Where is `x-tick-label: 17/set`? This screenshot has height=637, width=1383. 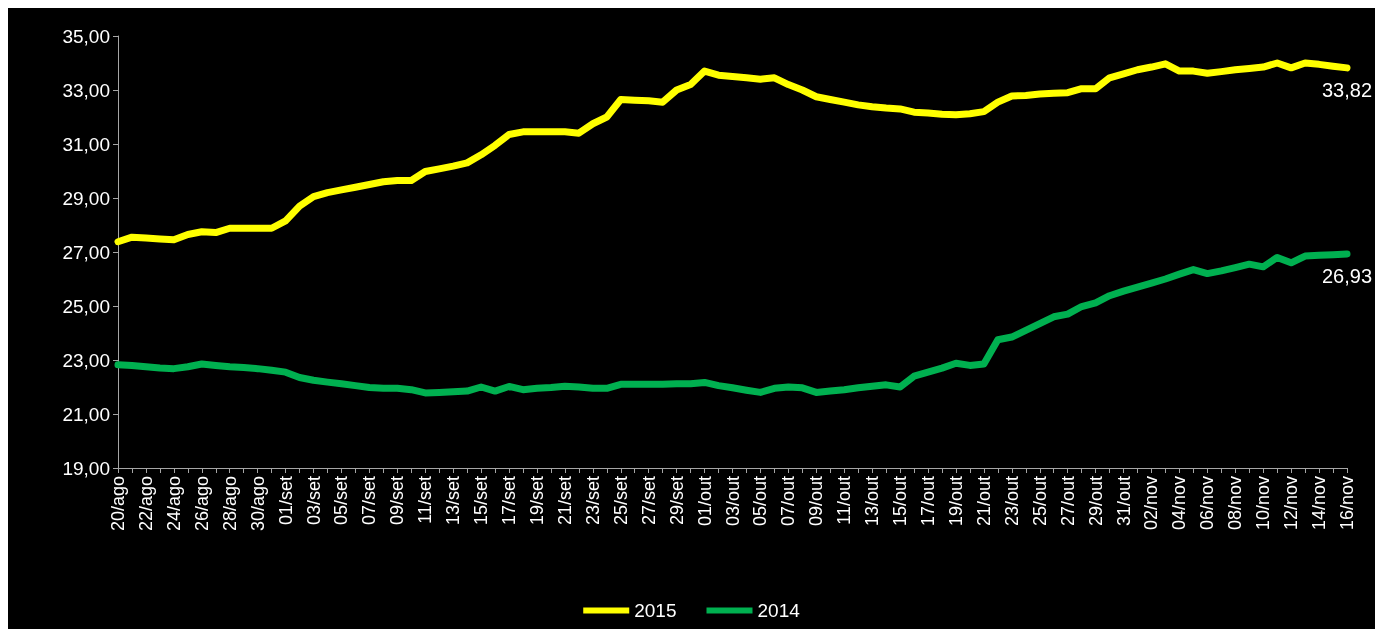 x-tick-label: 17/set is located at coordinates (509, 501).